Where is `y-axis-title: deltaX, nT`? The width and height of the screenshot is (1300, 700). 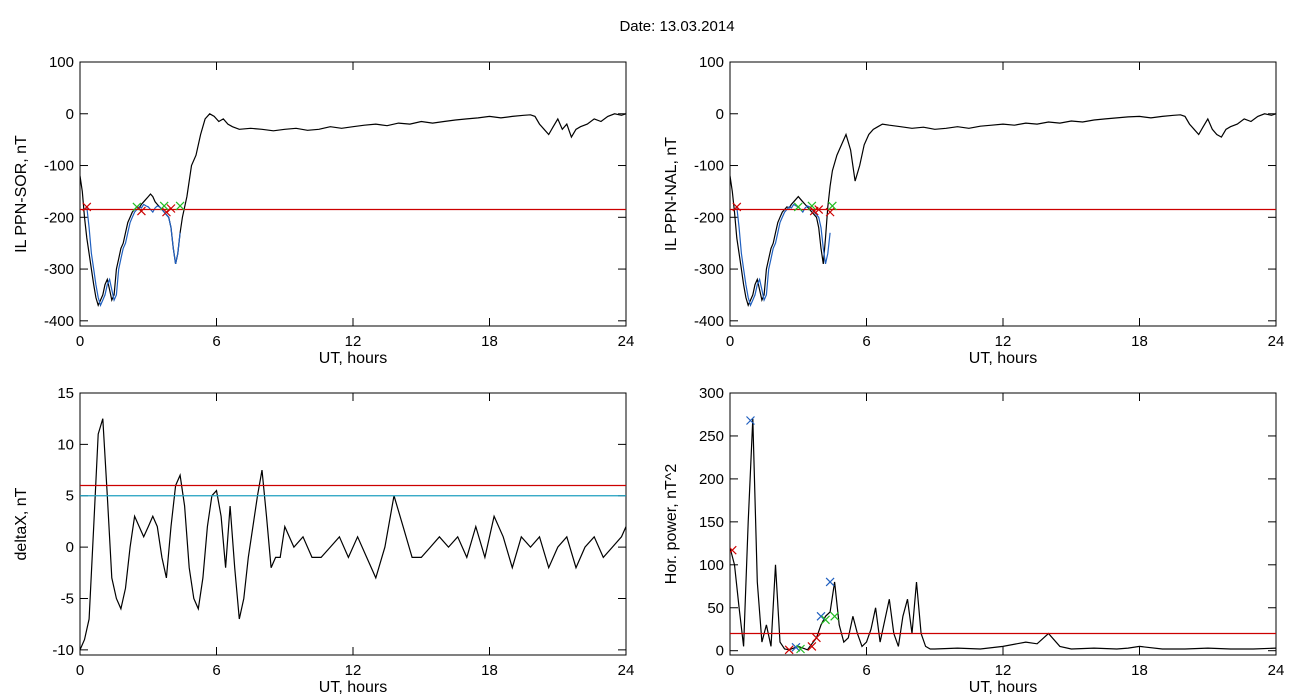 y-axis-title: deltaX, nT is located at coordinates (21, 523).